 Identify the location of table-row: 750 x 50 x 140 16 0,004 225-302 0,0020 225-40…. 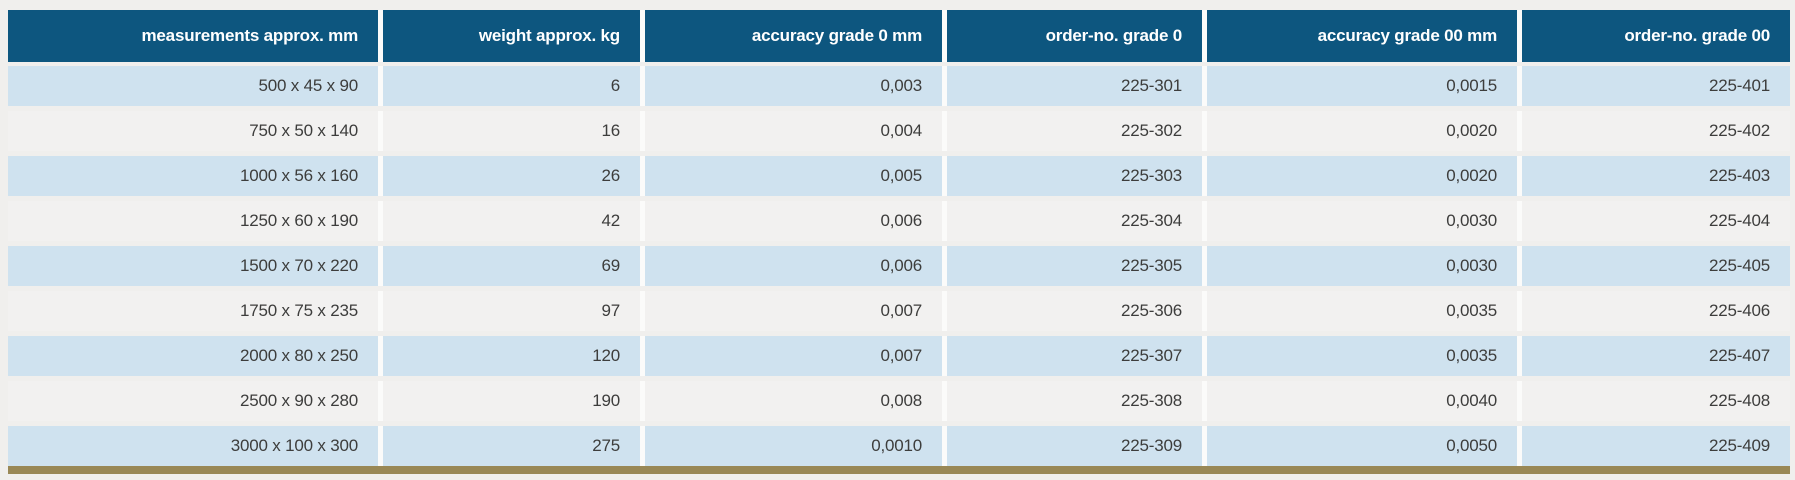
(899, 131).